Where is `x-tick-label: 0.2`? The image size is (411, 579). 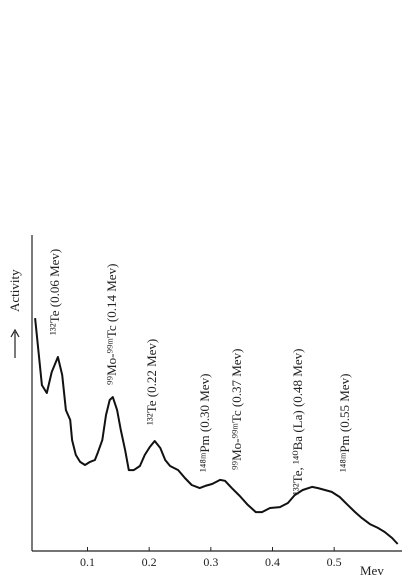
x-tick-label: 0.2 is located at coordinates (149, 562).